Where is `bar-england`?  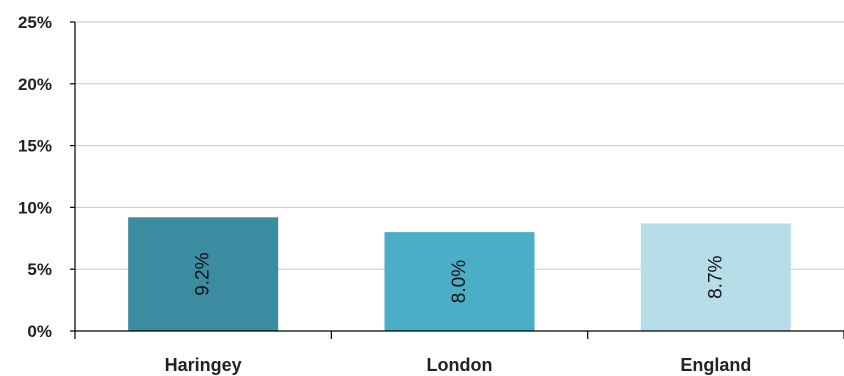
bar-england is located at coordinates (715, 277).